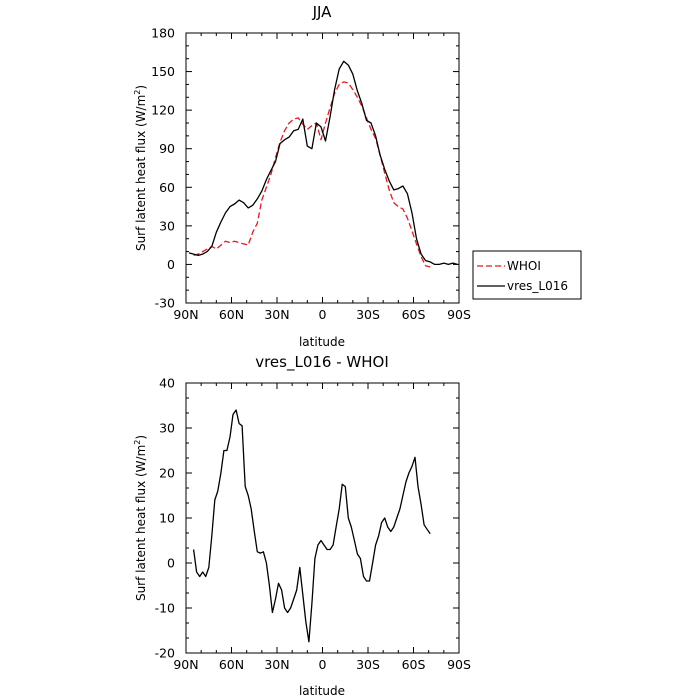 This screenshot has width=700, height=700. Describe the element at coordinates (141, 87) in the screenshot. I see `top-y-axis-label-close: )` at that location.